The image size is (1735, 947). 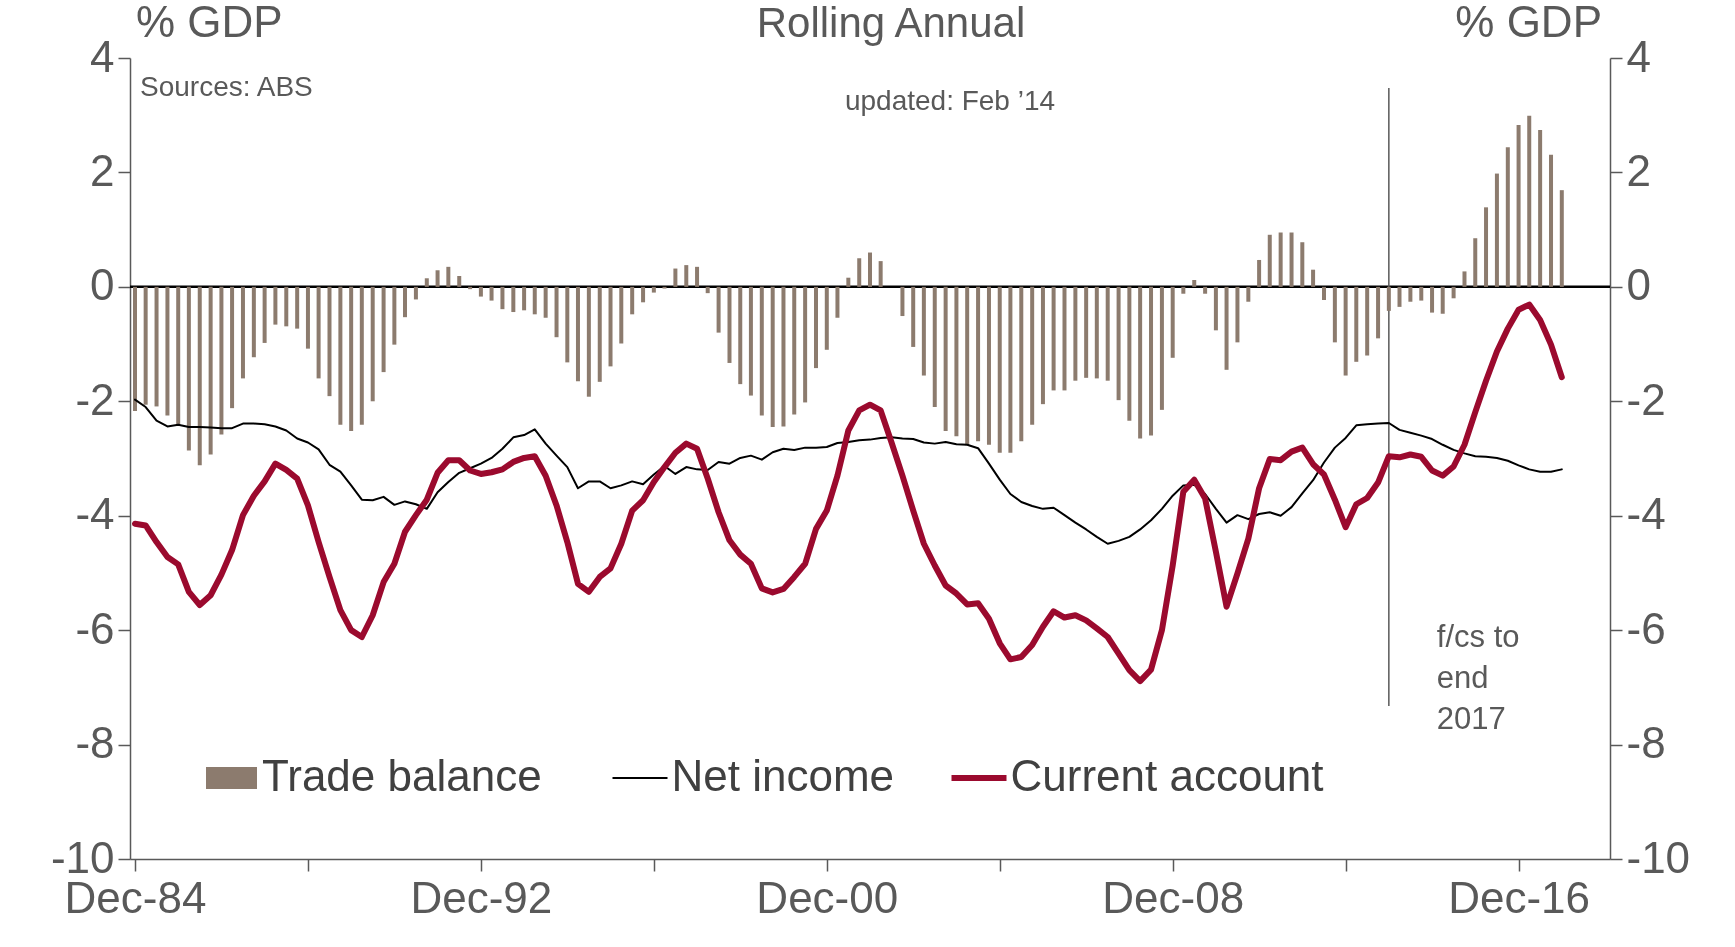 What do you see at coordinates (481, 897) in the screenshot?
I see `x-tick-label: Dec-92` at bounding box center [481, 897].